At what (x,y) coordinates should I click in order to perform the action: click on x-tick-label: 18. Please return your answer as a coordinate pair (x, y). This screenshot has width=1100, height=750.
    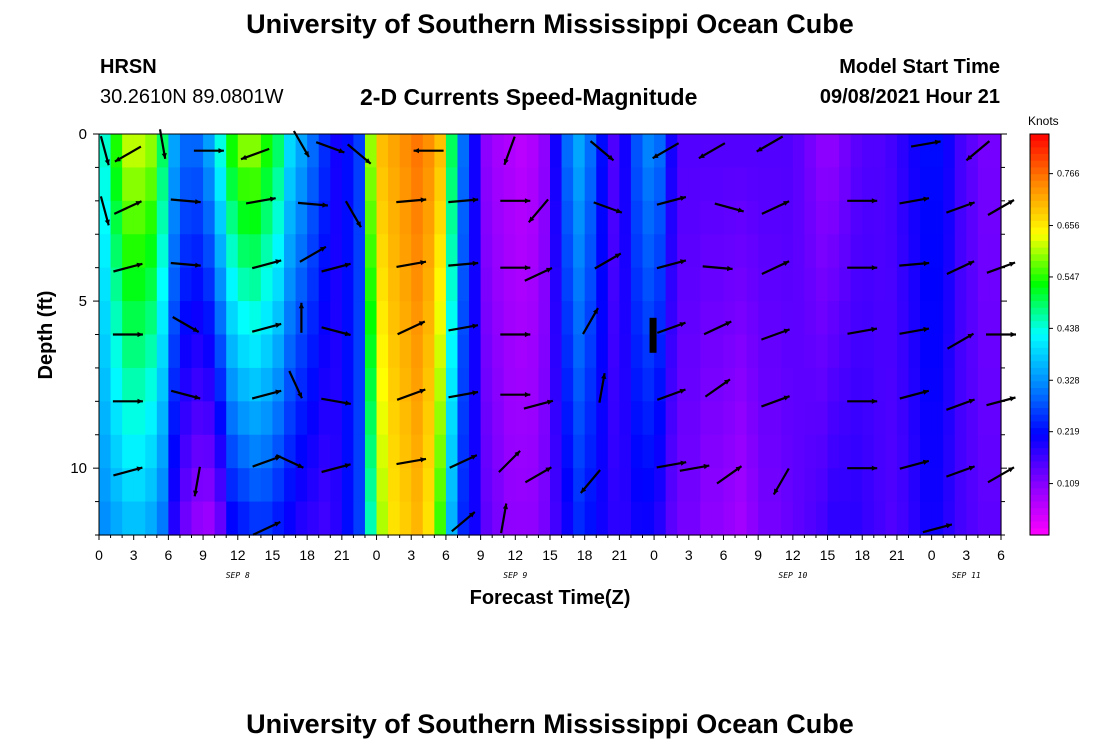
    Looking at the image, I should click on (862, 555).